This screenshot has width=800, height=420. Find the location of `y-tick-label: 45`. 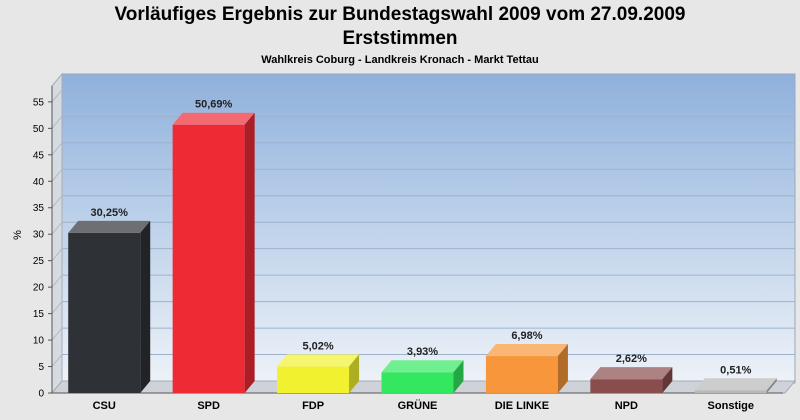

y-tick-label: 45 is located at coordinates (39, 155).